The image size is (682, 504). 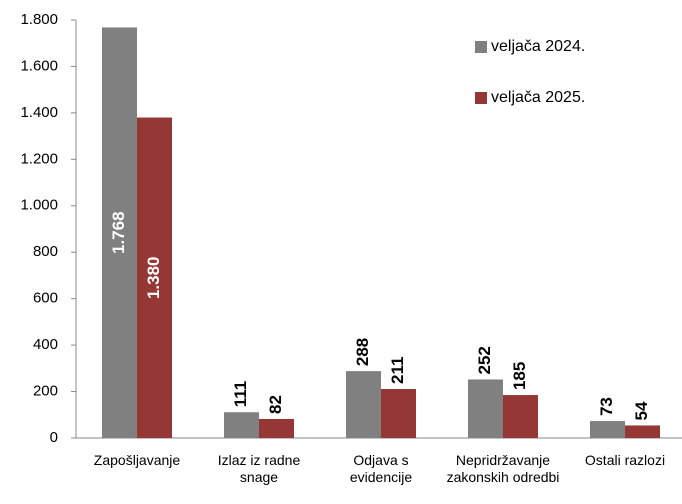 What do you see at coordinates (137, 460) in the screenshot?
I see `x-tick-label: Zapošljavanje` at bounding box center [137, 460].